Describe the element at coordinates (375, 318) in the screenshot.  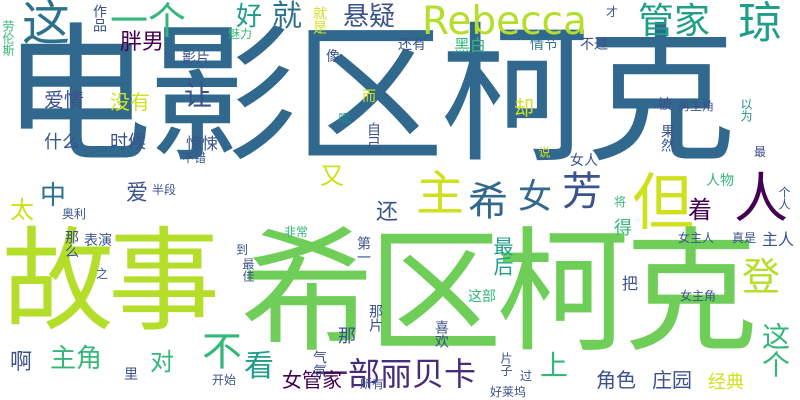
I see `word: 那片` at that location.